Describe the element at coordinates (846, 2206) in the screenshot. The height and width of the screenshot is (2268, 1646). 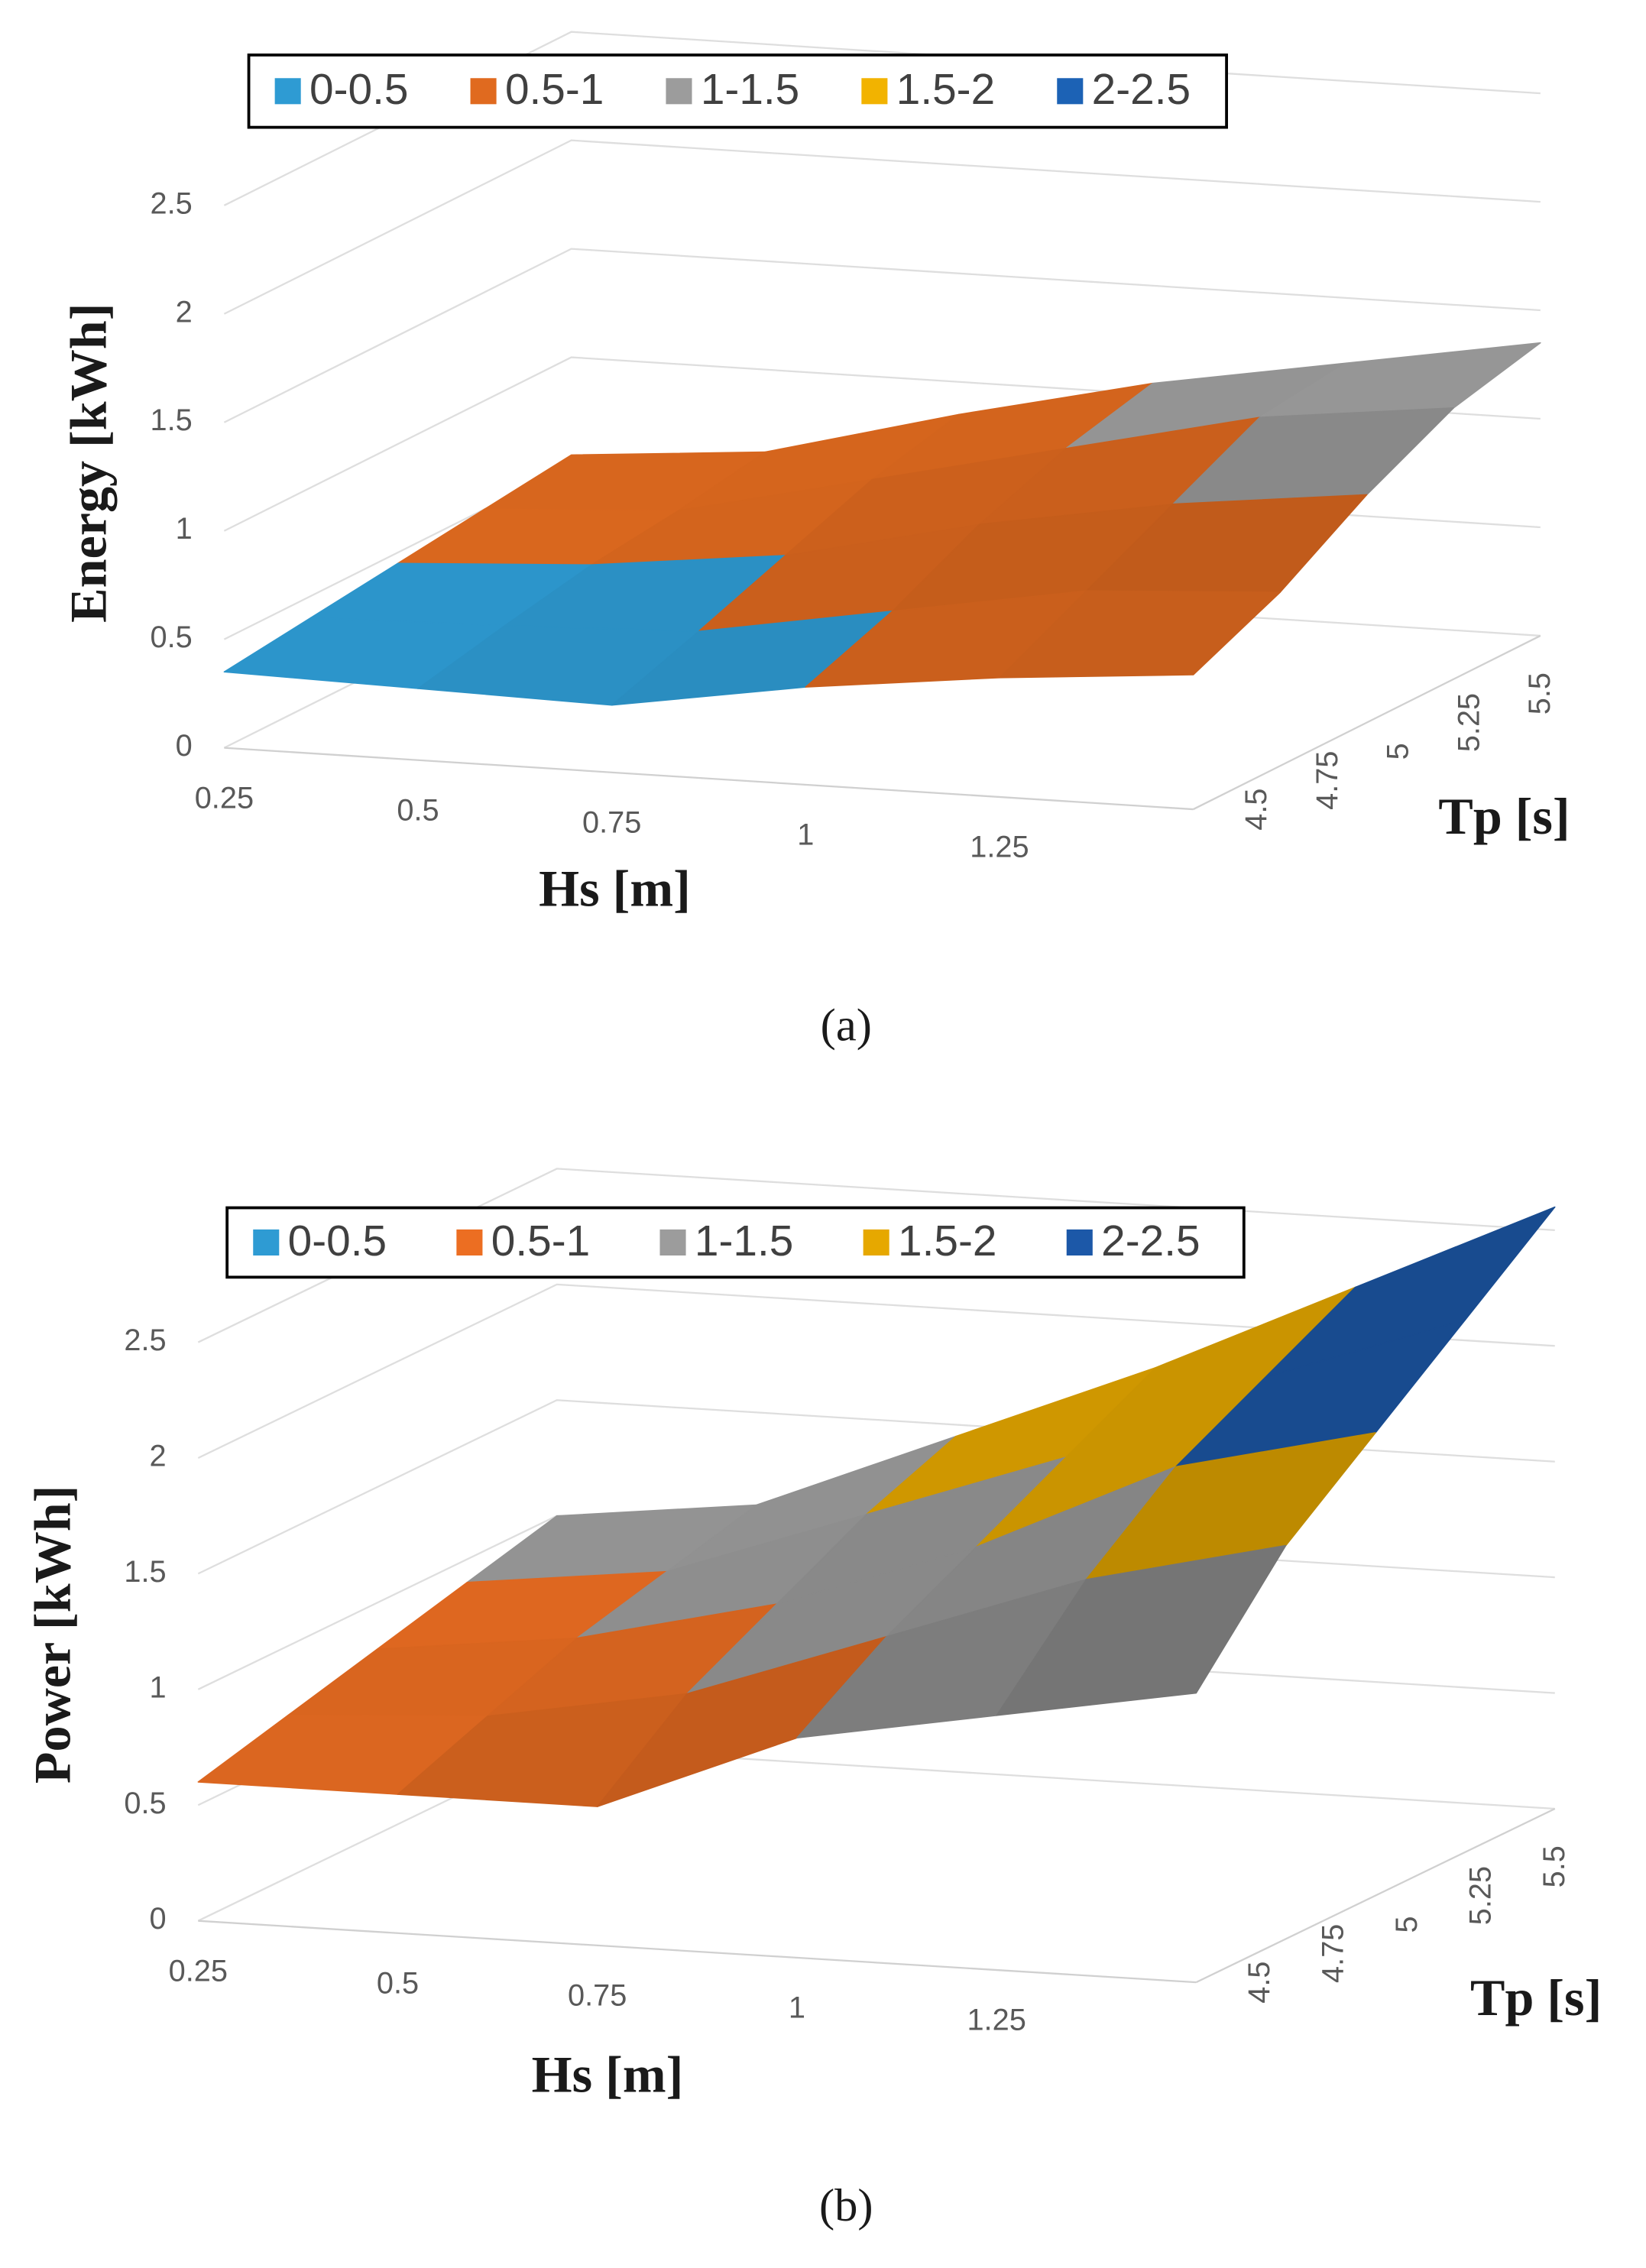
I see `caption: (b)` at that location.